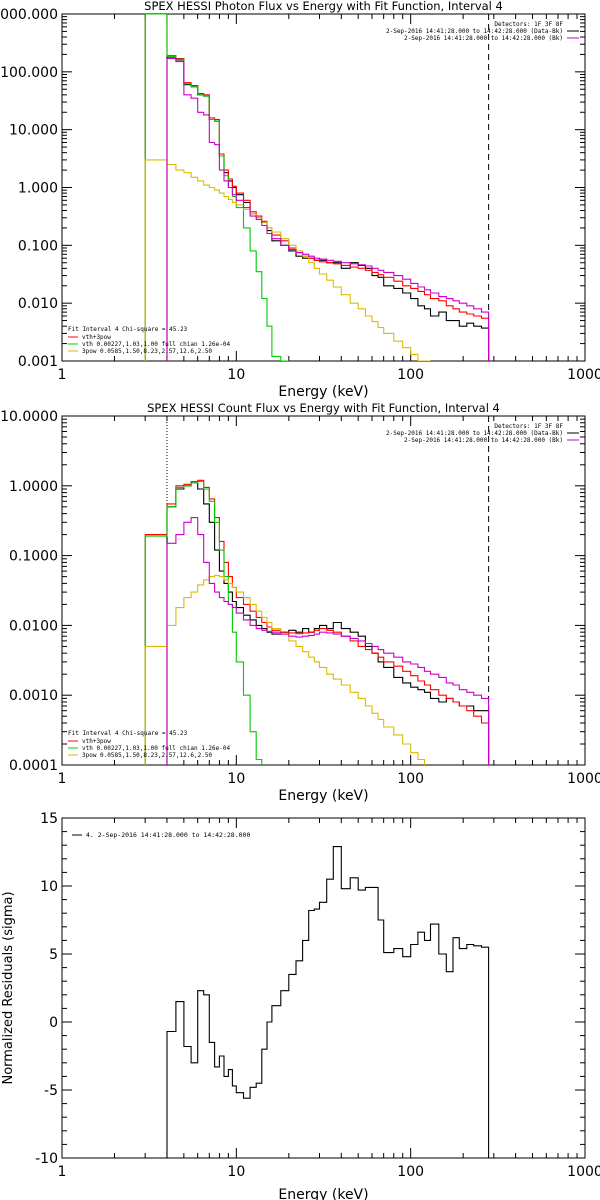 Image resolution: width=600 pixels, height=1200 pixels. Describe the element at coordinates (236, 375) in the screenshot. I see `photon-x-tick-label: 10` at that location.